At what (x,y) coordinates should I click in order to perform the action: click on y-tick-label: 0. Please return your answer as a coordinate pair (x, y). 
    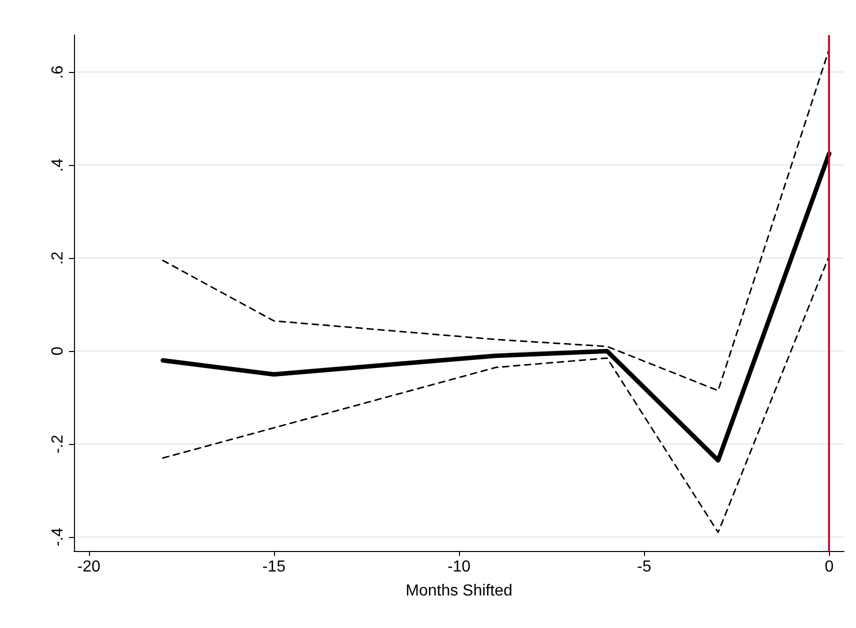
    Looking at the image, I should click on (58, 351).